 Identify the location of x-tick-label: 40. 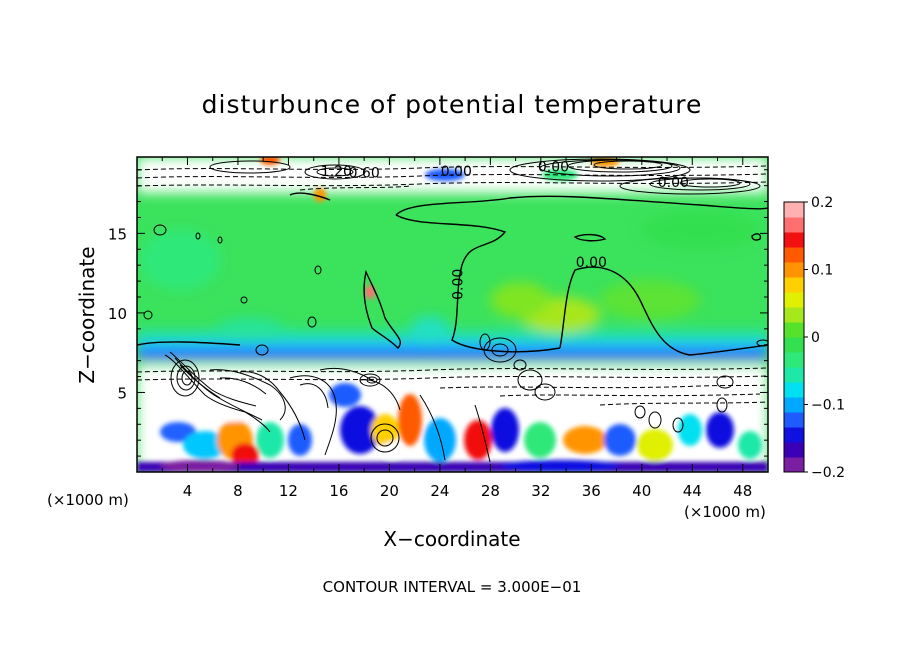
(641, 491).